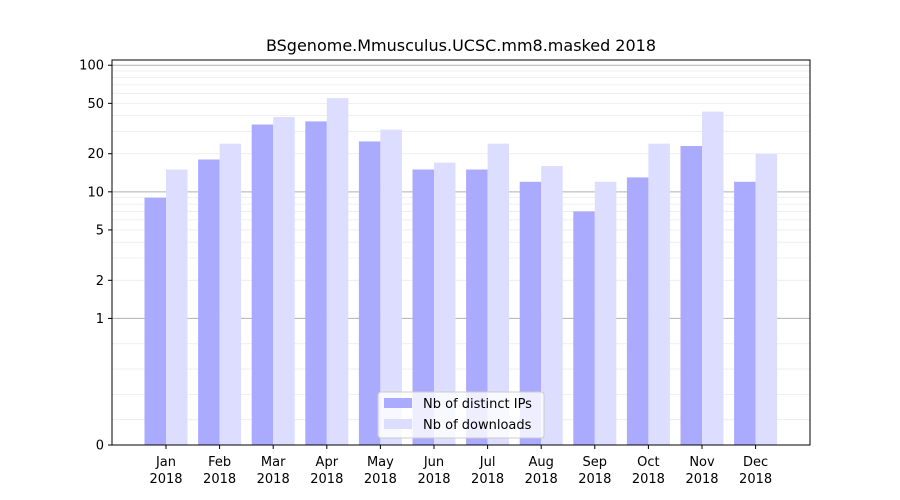 This screenshot has width=900, height=500. I want to click on legend-swatch-distinct-ips, so click(398, 403).